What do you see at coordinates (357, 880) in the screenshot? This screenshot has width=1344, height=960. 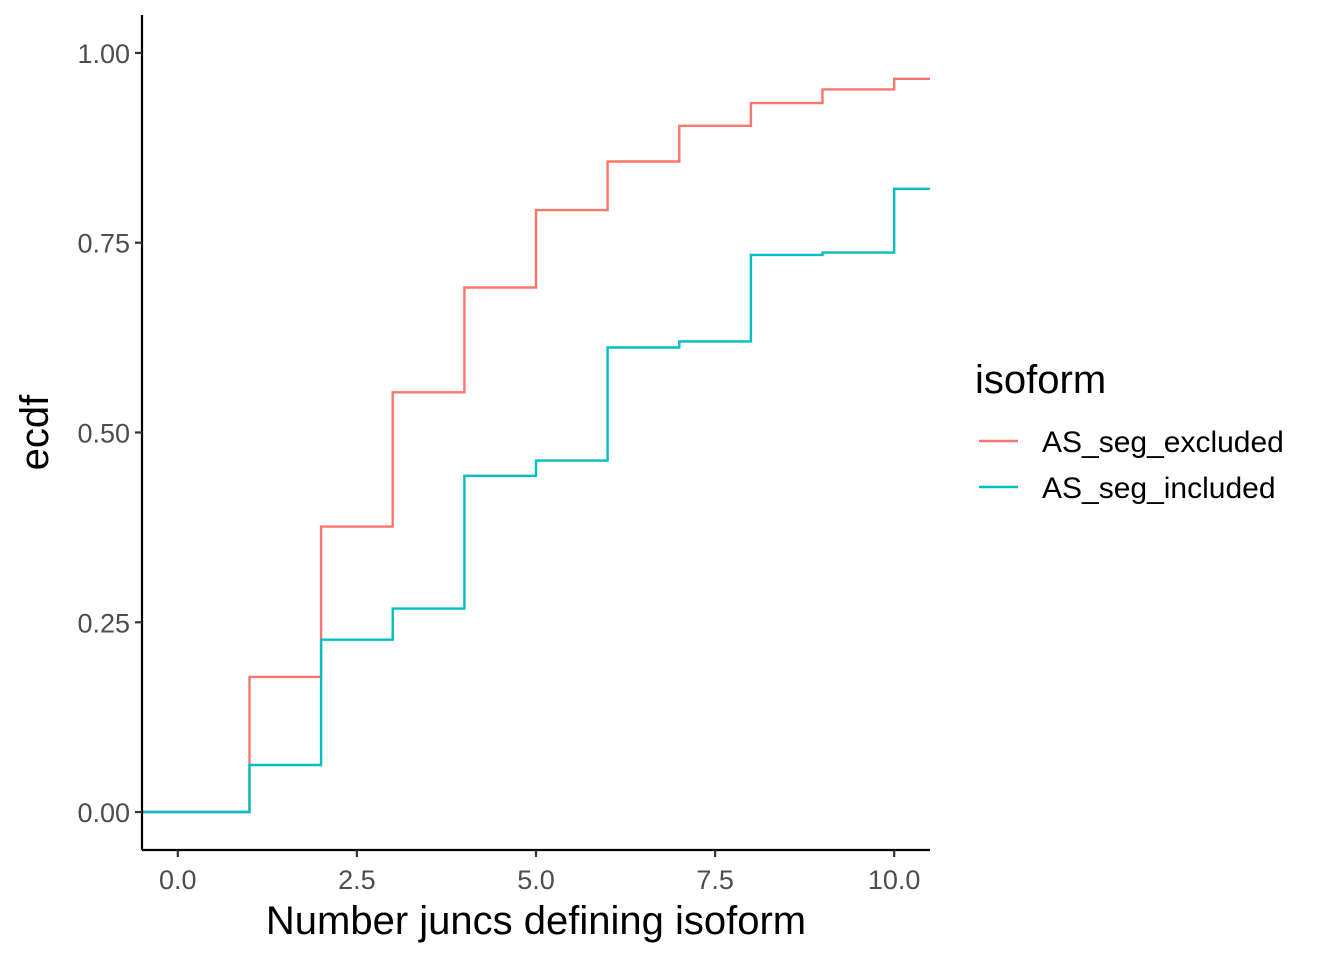 I see `x-tick-label: 2.5` at bounding box center [357, 880].